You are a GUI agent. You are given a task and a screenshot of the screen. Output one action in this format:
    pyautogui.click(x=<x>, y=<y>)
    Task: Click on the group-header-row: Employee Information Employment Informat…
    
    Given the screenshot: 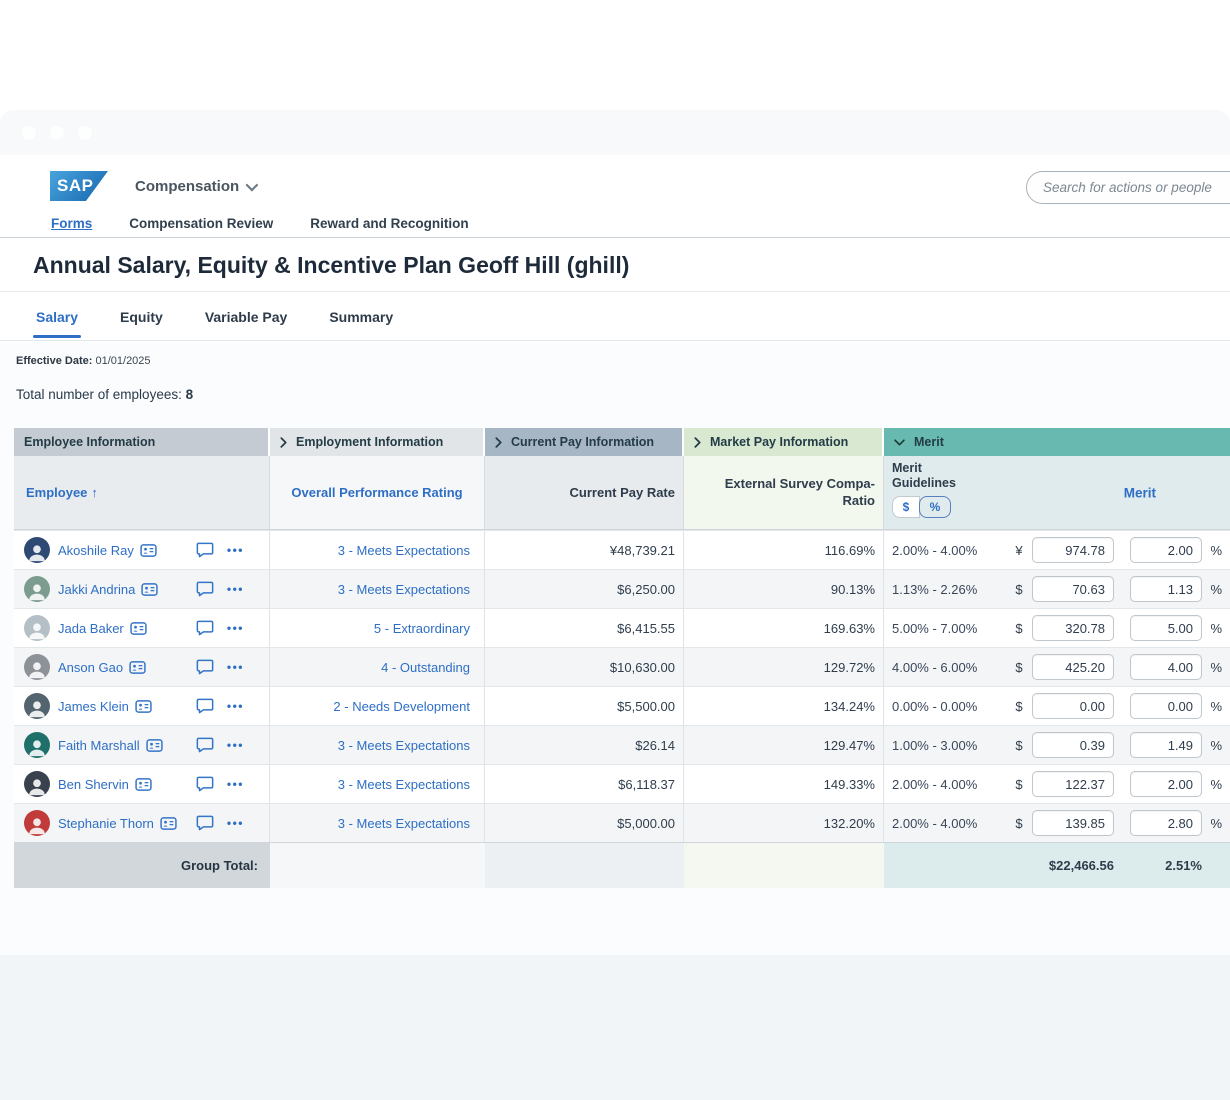 What is the action you would take?
    pyautogui.click(x=622, y=442)
    